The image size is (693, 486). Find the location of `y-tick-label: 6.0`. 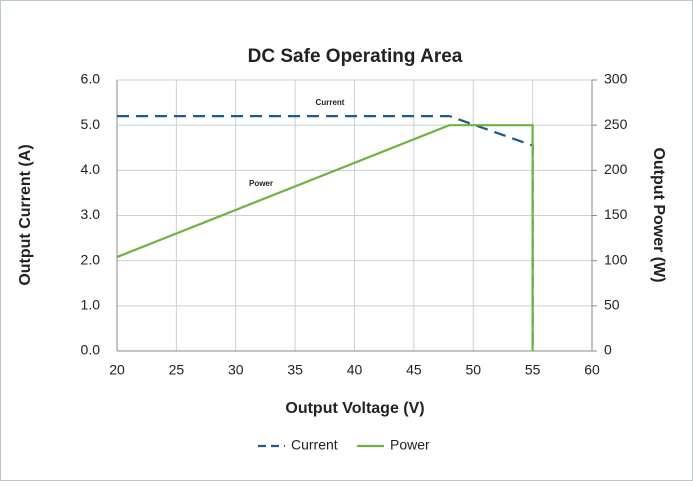

y-tick-label: 6.0 is located at coordinates (91, 79).